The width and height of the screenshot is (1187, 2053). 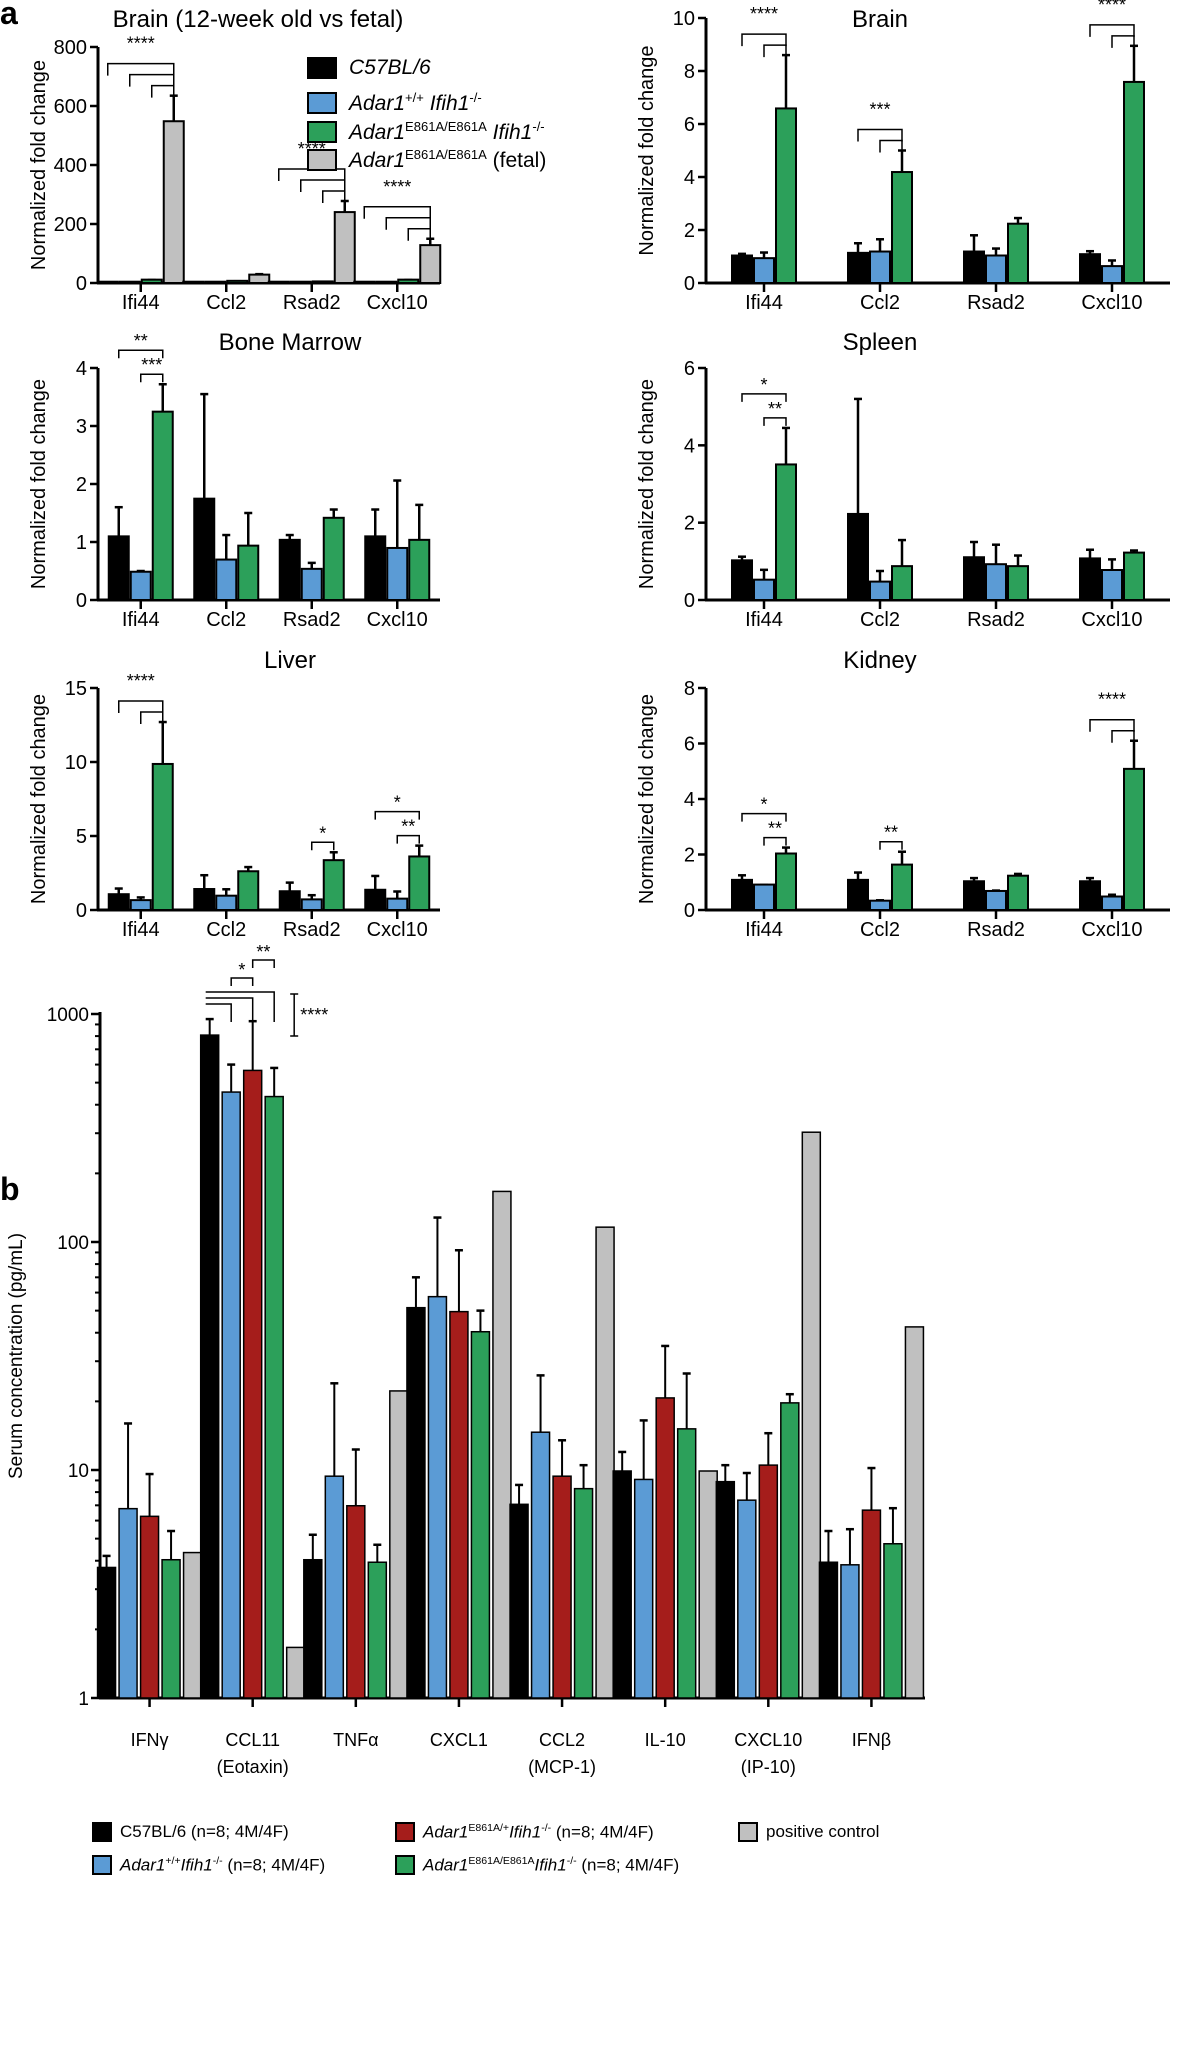 What do you see at coordinates (689, 72) in the screenshot?
I see `y-tick-label: 8` at bounding box center [689, 72].